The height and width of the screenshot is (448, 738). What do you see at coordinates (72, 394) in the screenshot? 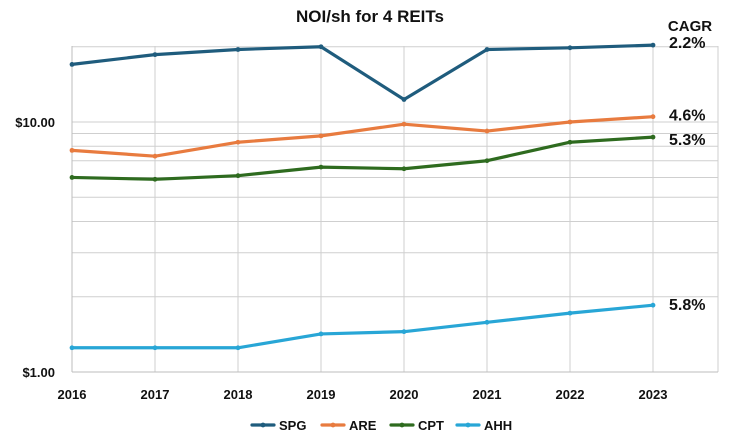
I see `x-tick-label: 2016` at bounding box center [72, 394].